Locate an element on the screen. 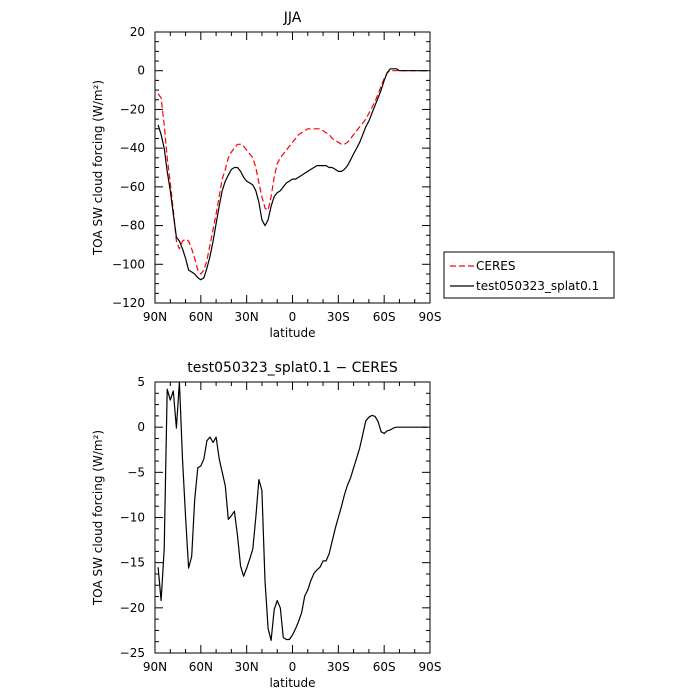 The image size is (700, 700). y-tick-label: −15 is located at coordinates (132, 563).